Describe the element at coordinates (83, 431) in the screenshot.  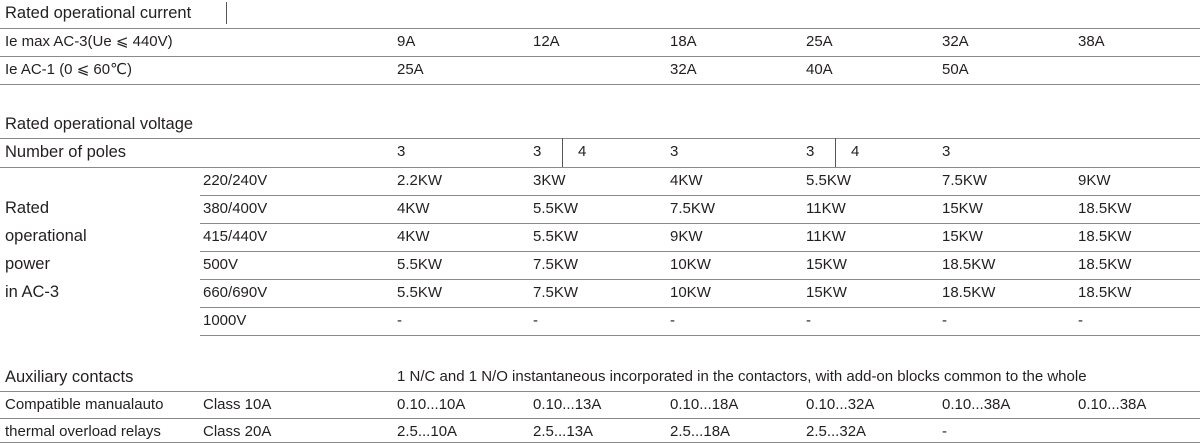
I see `row-label: thermal overload relays` at that location.